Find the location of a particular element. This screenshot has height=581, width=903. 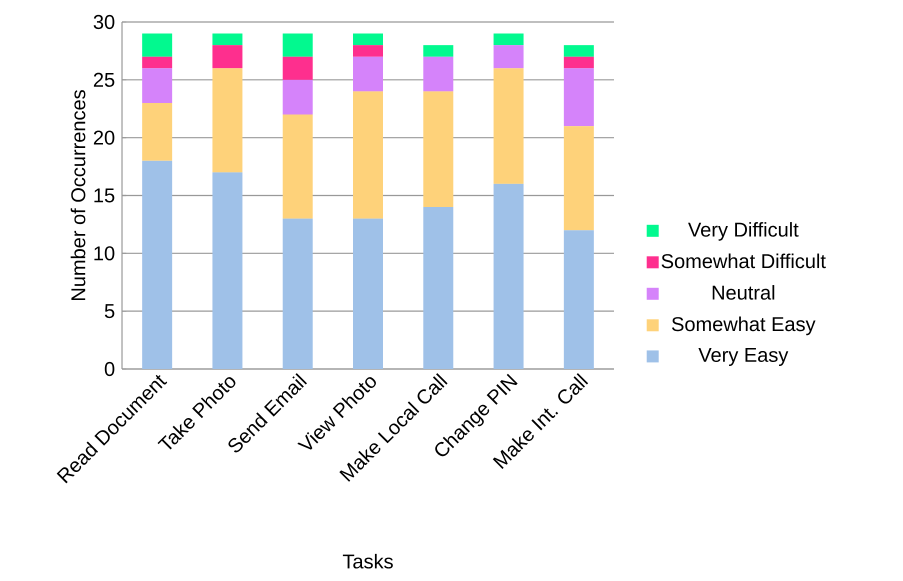

x-axis-title: Tasks is located at coordinates (367, 561).